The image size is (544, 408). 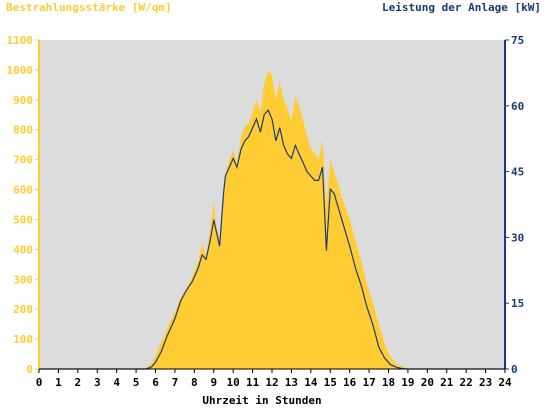 I want to click on x-tick-label: 18, so click(x=388, y=382).